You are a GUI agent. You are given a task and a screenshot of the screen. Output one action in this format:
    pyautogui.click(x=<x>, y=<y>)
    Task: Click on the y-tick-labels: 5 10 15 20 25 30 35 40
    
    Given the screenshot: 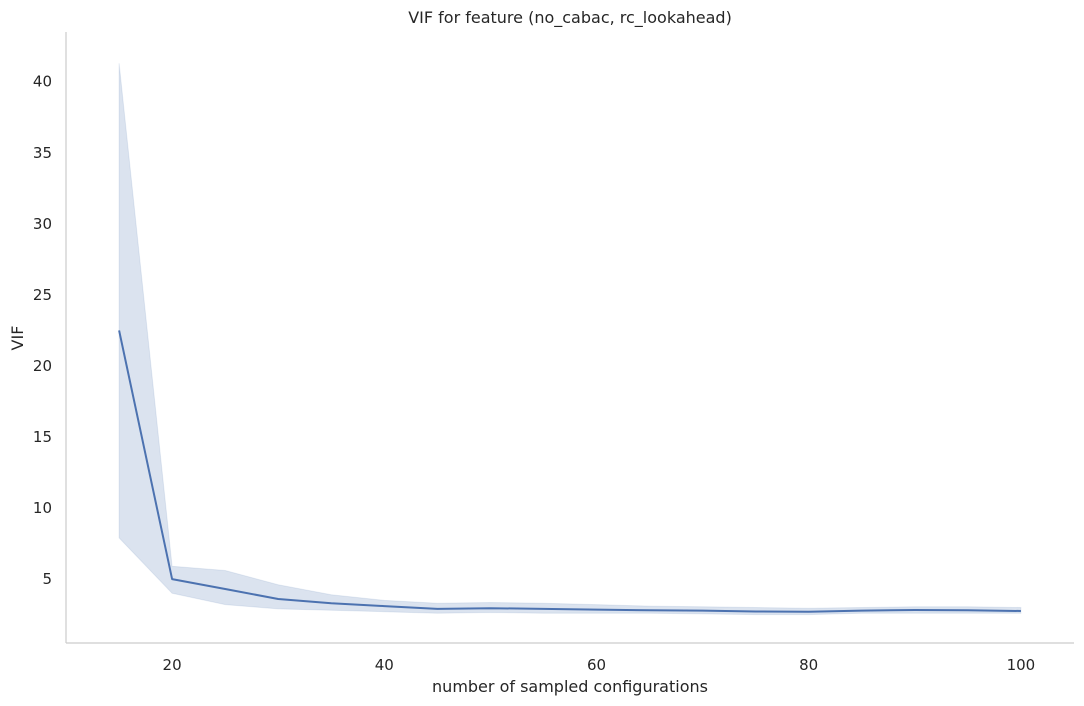 What is the action you would take?
    pyautogui.click(x=42, y=330)
    